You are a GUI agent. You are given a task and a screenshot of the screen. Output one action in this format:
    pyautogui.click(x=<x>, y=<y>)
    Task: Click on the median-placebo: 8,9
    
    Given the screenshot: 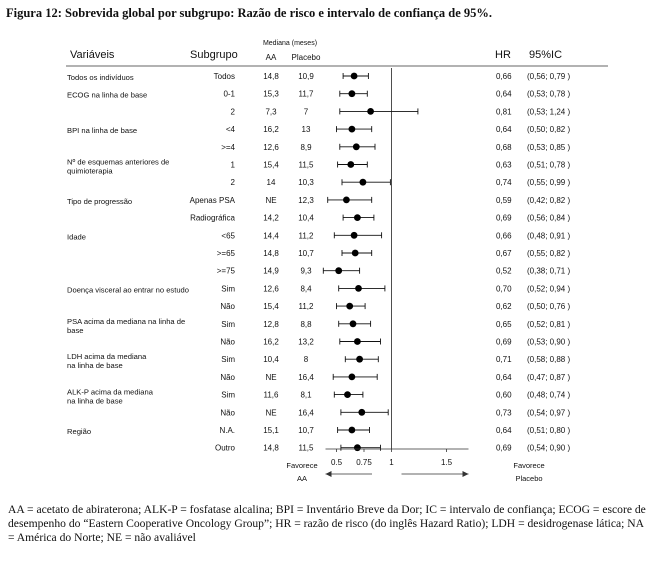 What is the action you would take?
    pyautogui.click(x=306, y=147)
    